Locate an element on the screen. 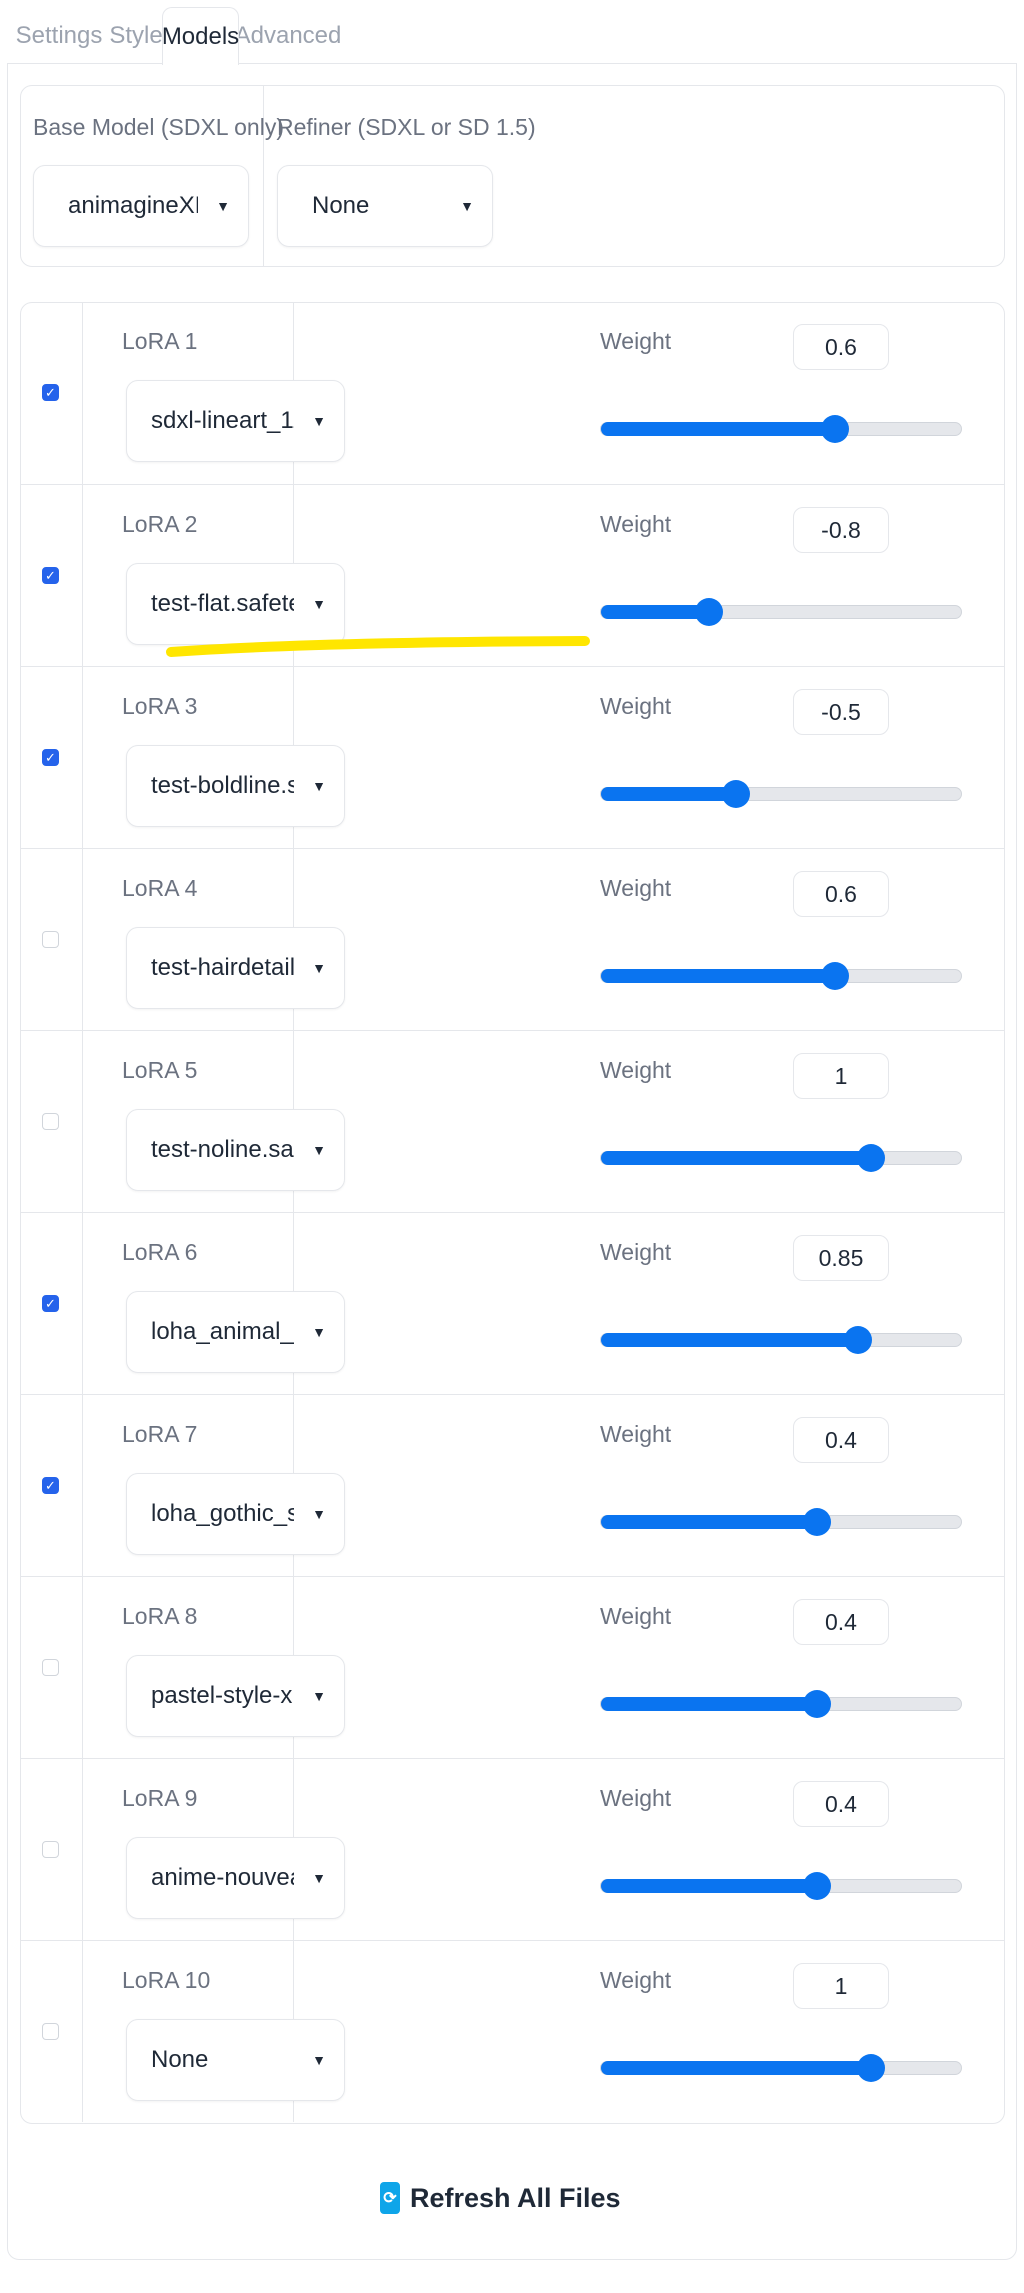  lora-model-dropdown: anime-nouveau-xl.sa ▼ is located at coordinates (235, 1878).